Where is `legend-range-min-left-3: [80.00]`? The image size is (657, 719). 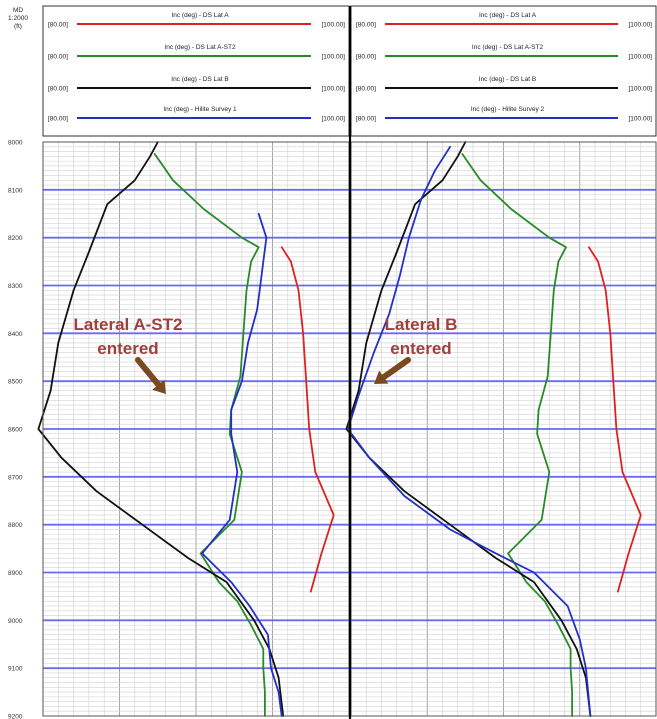
legend-range-min-left-3: [80.00] is located at coordinates (58, 89).